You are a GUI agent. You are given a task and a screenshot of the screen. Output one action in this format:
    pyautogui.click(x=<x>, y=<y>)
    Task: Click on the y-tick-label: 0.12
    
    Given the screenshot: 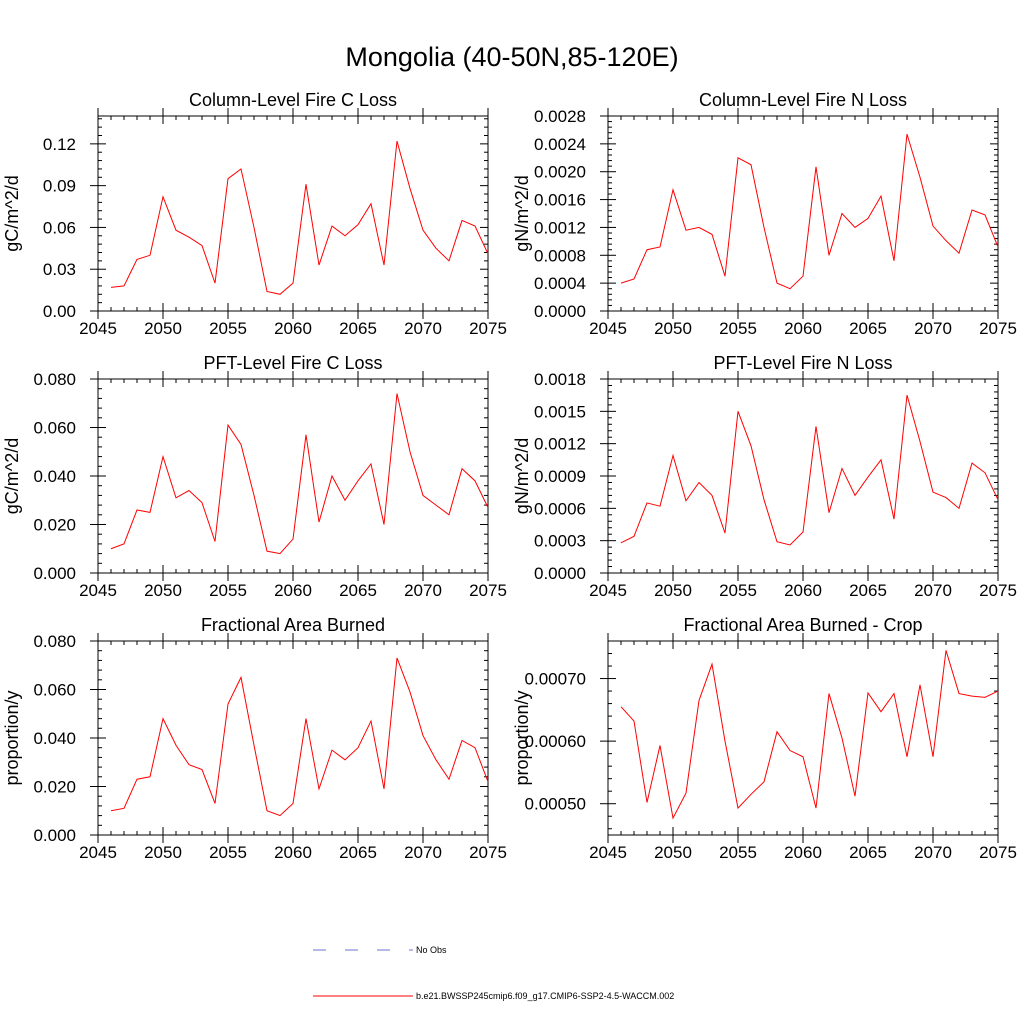 What is the action you would take?
    pyautogui.click(x=59, y=144)
    